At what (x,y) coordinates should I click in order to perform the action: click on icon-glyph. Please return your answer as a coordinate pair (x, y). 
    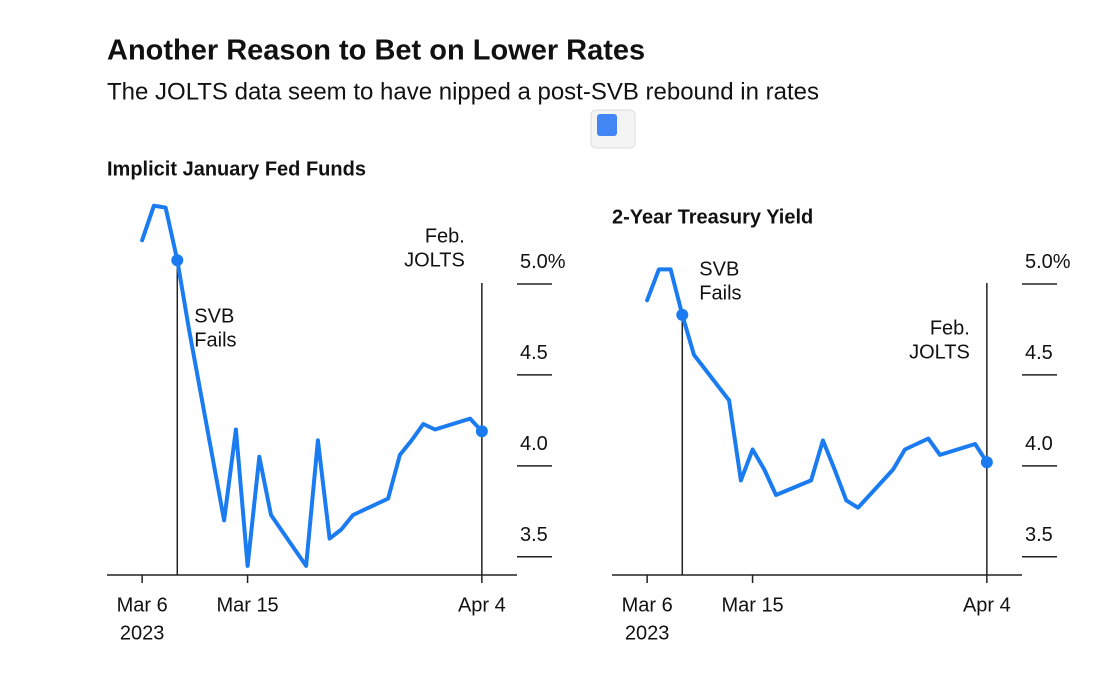
    Looking at the image, I should click on (607, 125).